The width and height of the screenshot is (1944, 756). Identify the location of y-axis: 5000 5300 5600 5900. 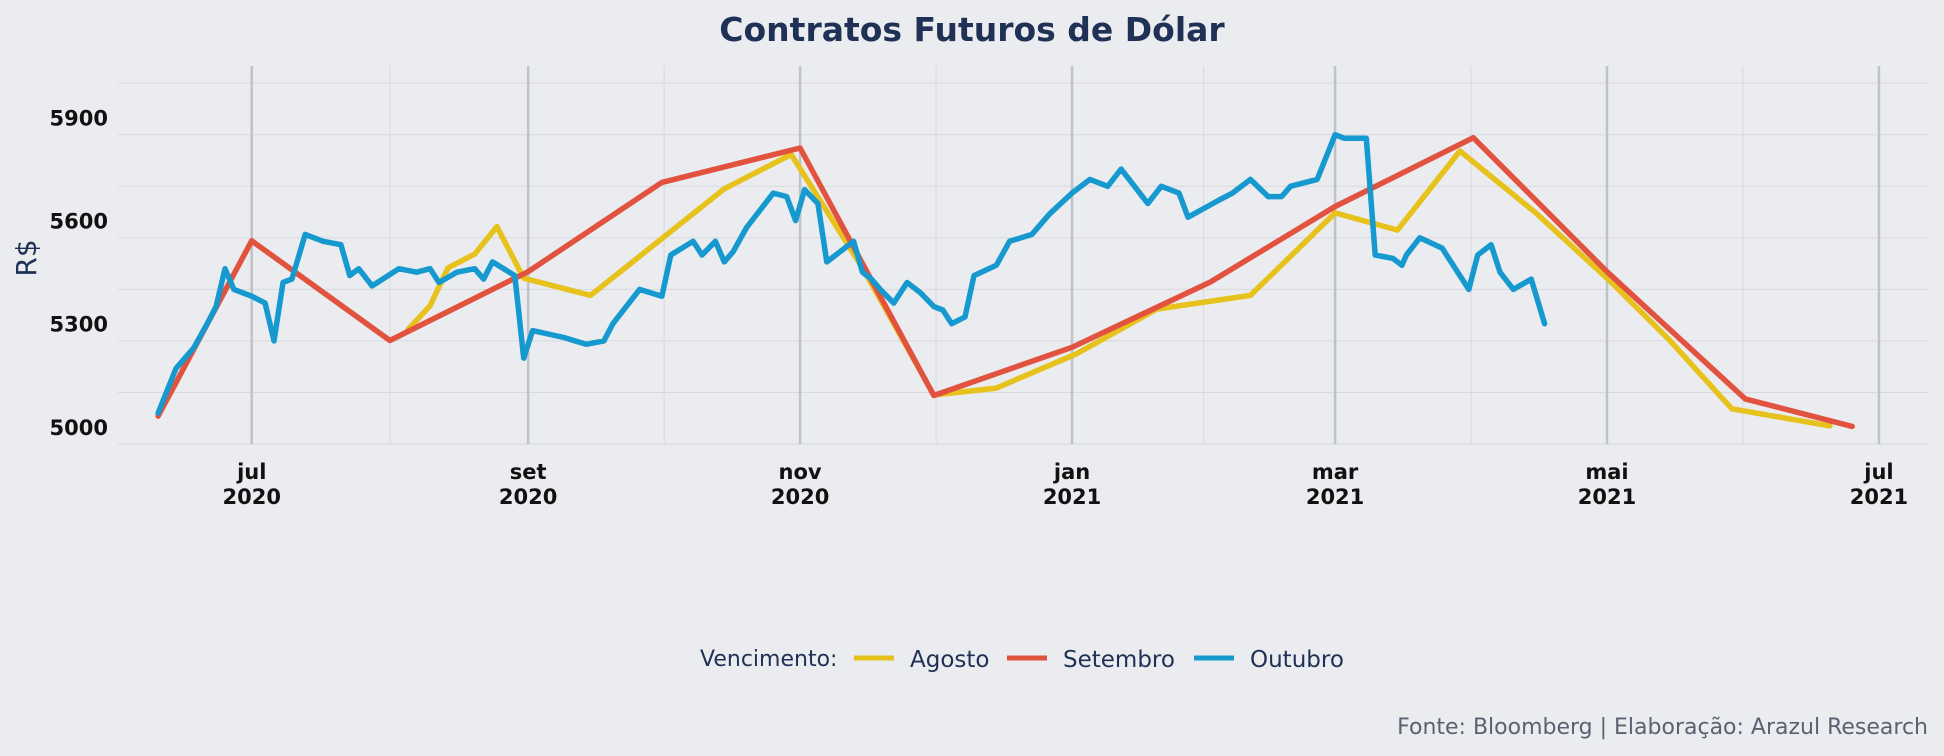
(79, 273).